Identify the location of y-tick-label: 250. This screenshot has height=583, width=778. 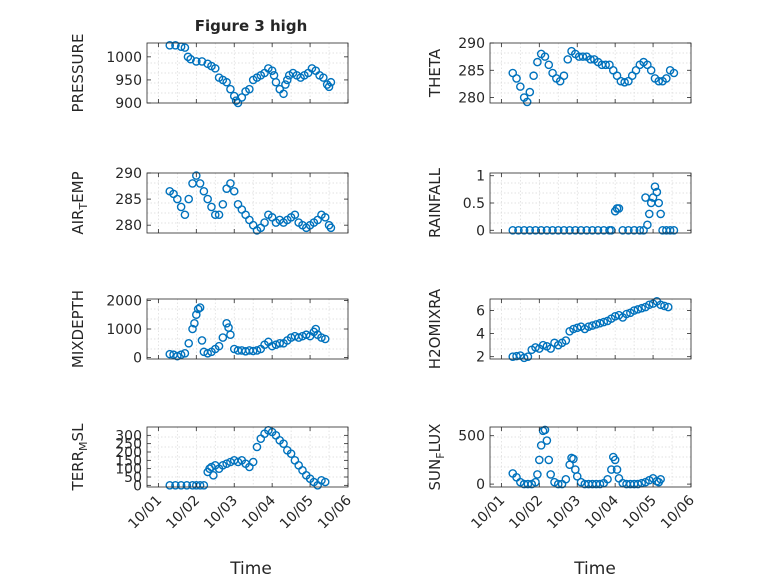
(128, 445).